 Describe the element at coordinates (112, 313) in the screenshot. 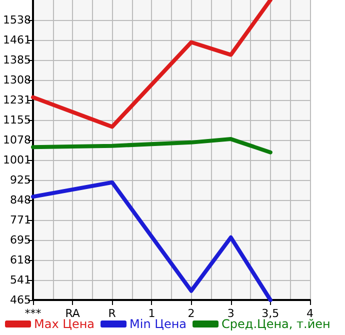

I see `x-tick-label: R` at that location.